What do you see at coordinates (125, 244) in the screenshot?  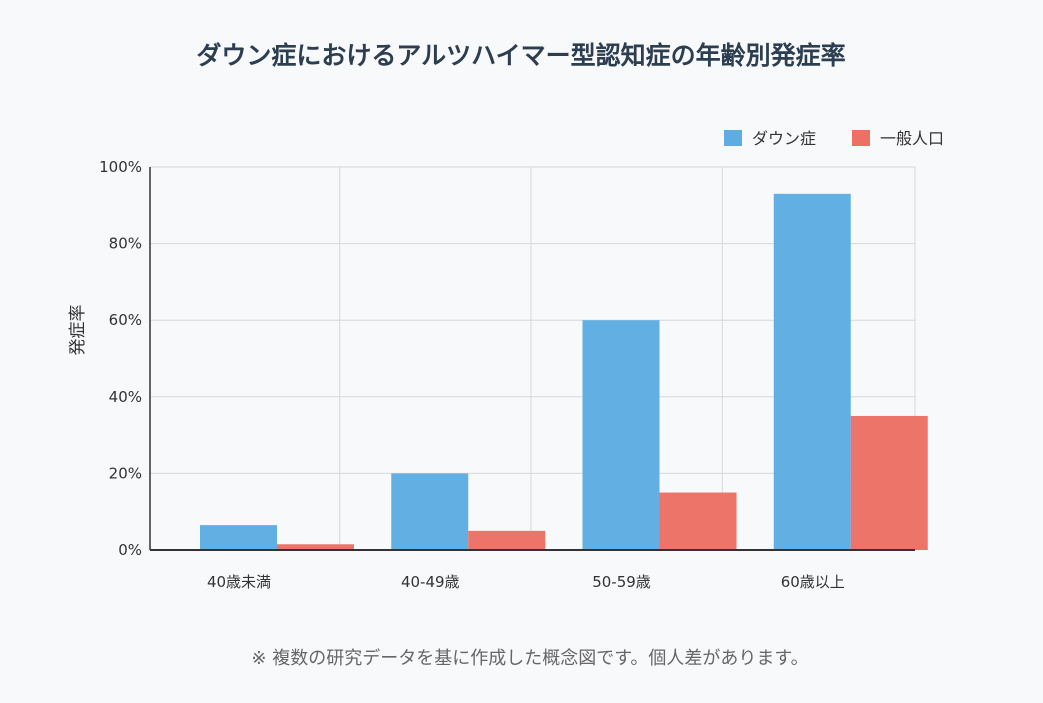 I see `y-tick-label: 80%` at bounding box center [125, 244].